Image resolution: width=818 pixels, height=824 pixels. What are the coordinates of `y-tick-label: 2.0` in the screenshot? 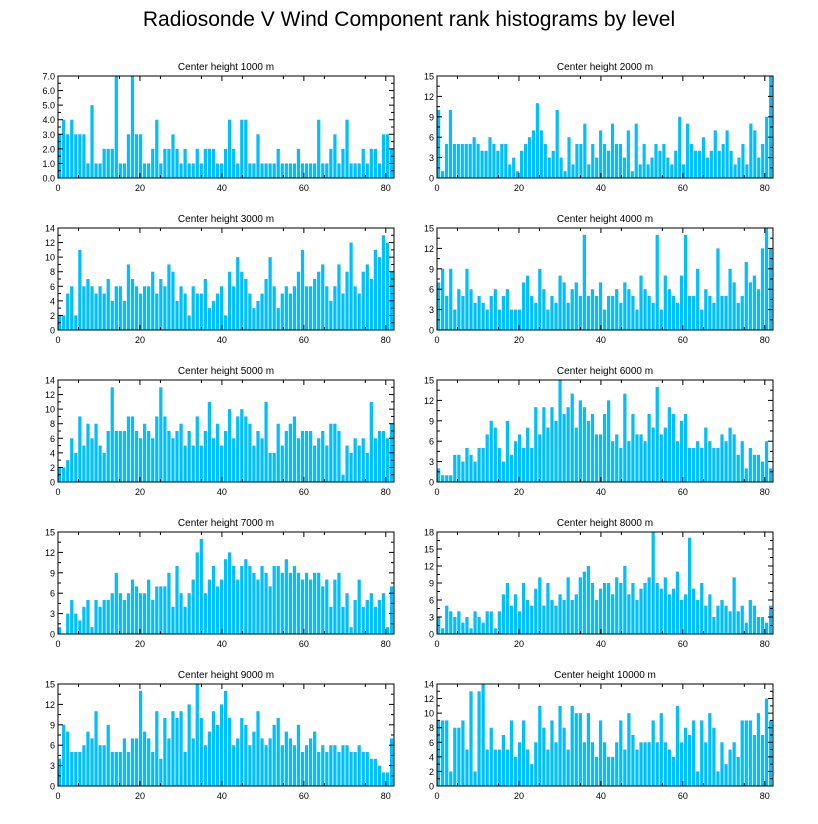 It's located at (48, 149).